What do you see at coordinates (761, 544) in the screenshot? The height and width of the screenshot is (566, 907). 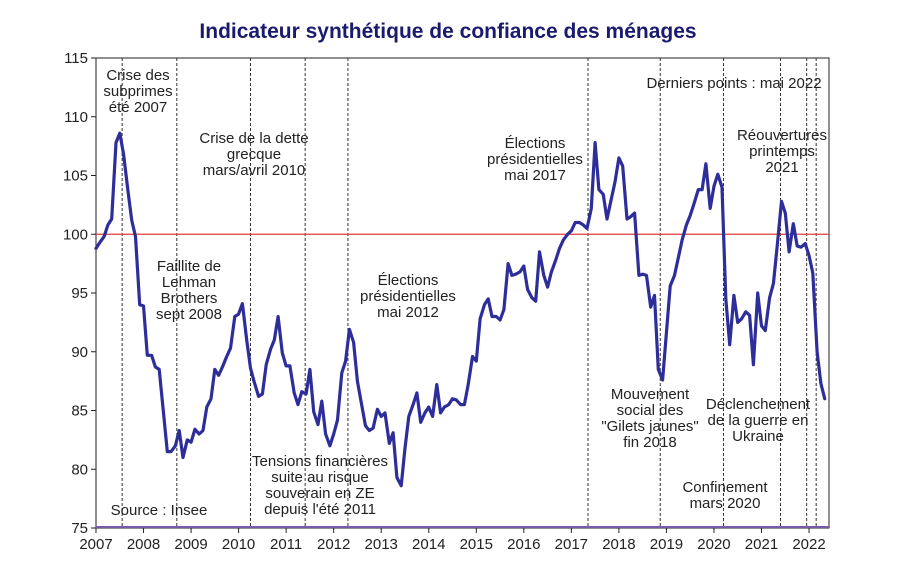 I see `x-tick-label: 2021` at bounding box center [761, 544].